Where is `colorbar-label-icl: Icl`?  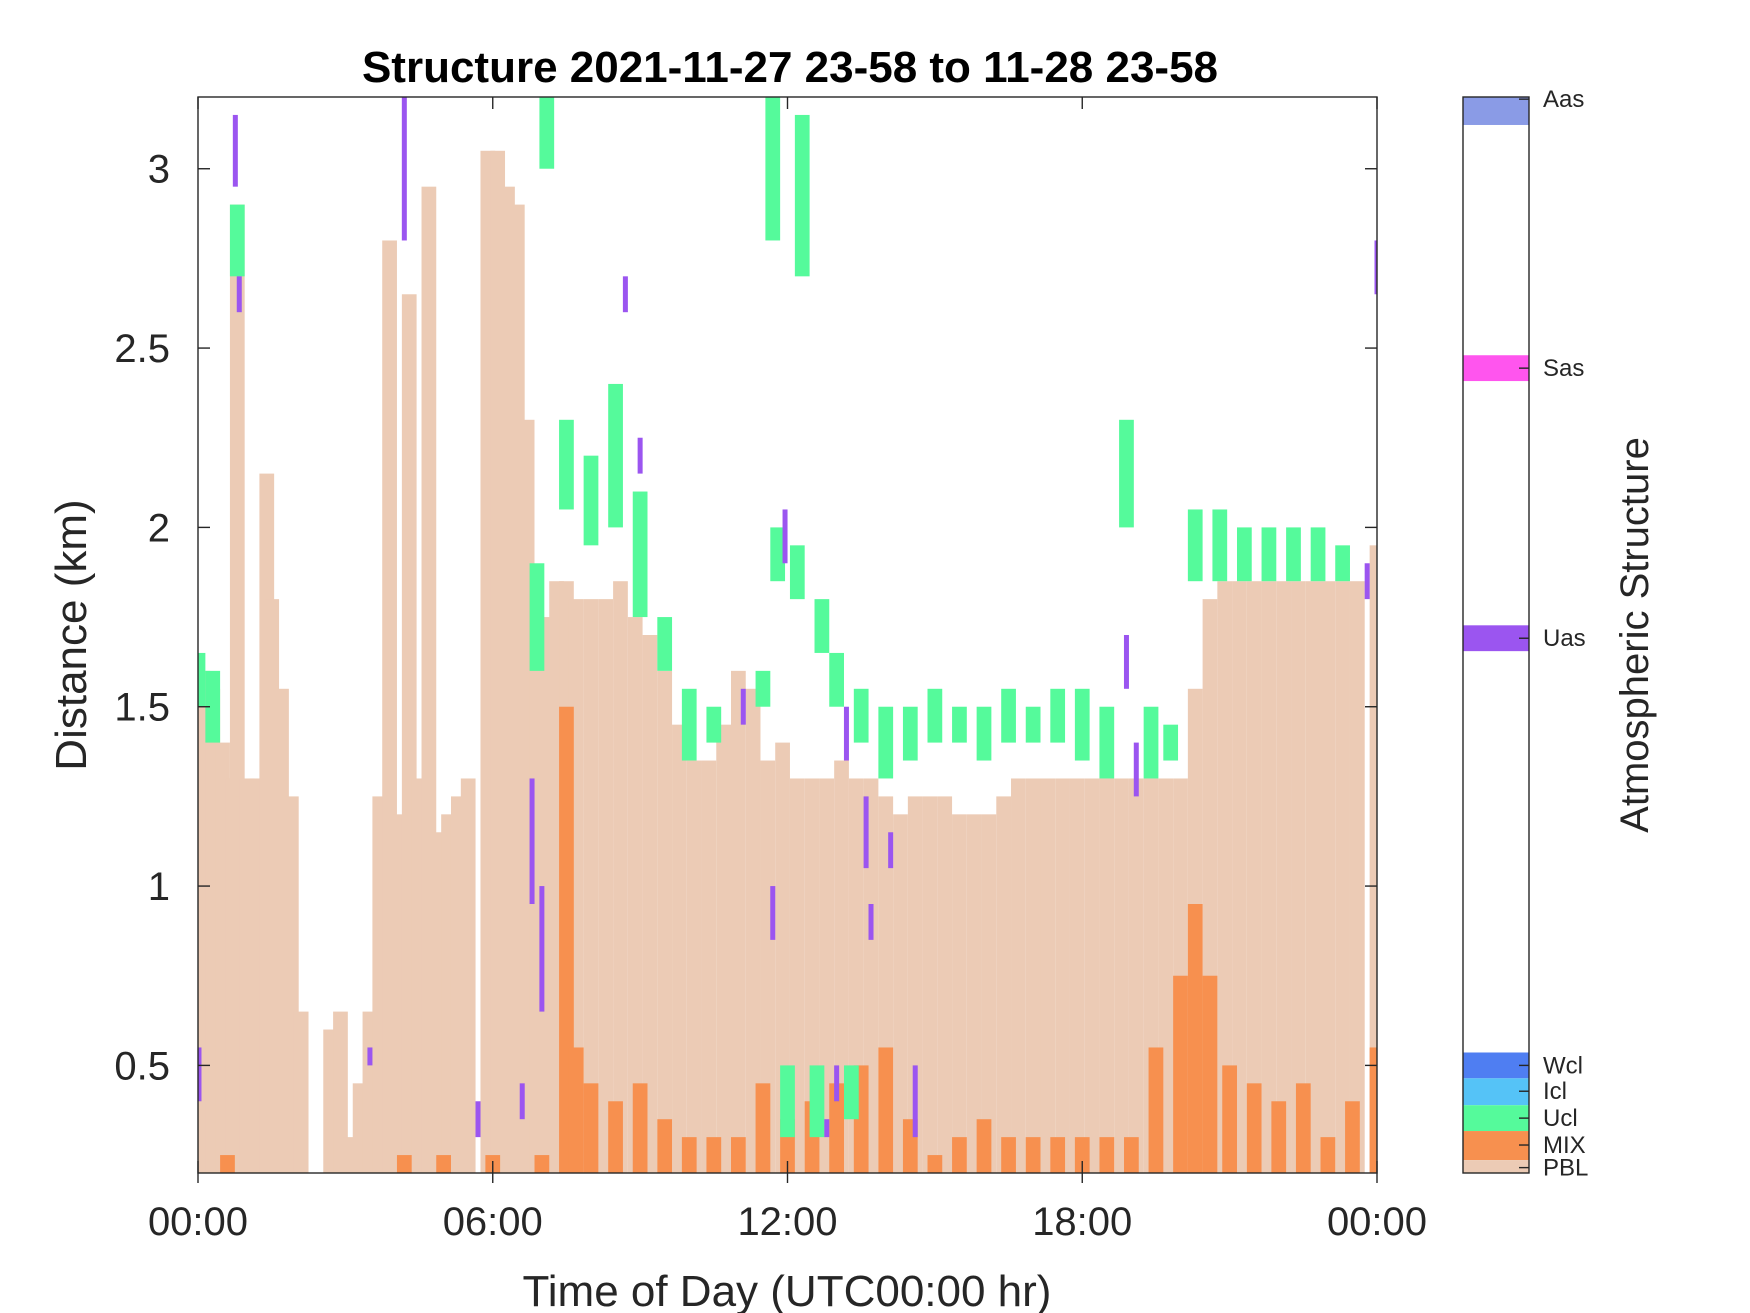 colorbar-label-icl: Icl is located at coordinates (1555, 1091).